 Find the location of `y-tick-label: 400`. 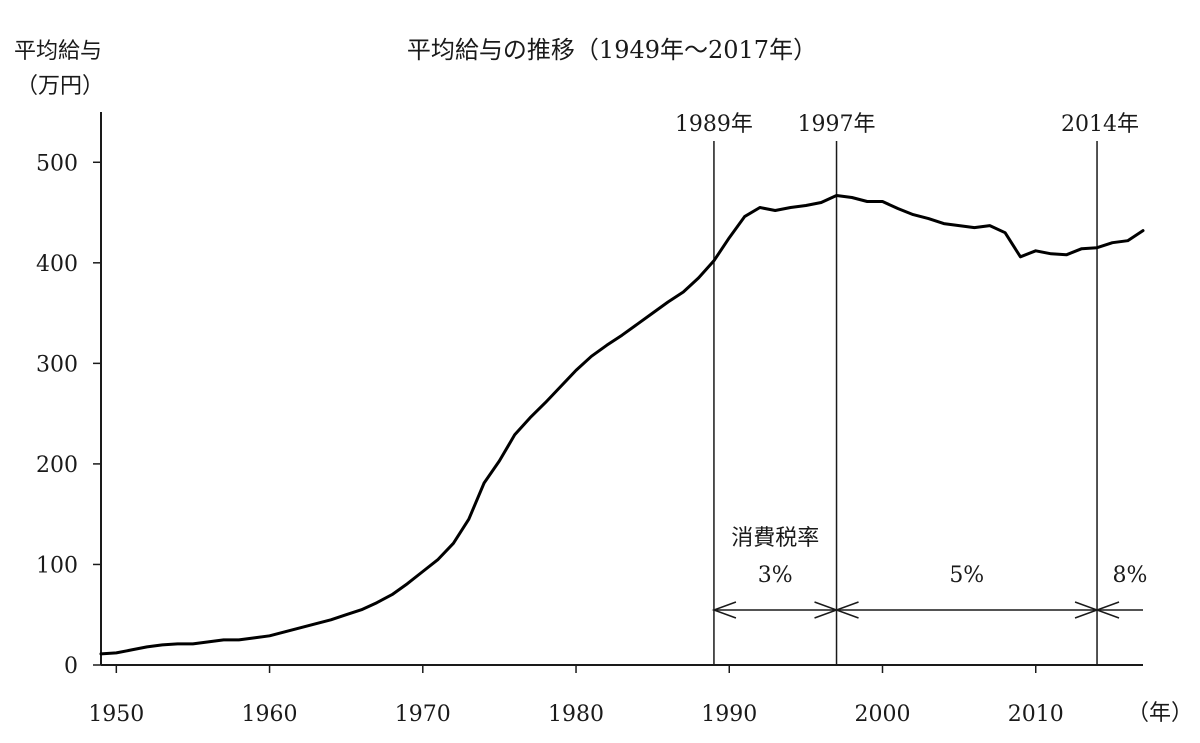

y-tick-label: 400 is located at coordinates (57, 264).